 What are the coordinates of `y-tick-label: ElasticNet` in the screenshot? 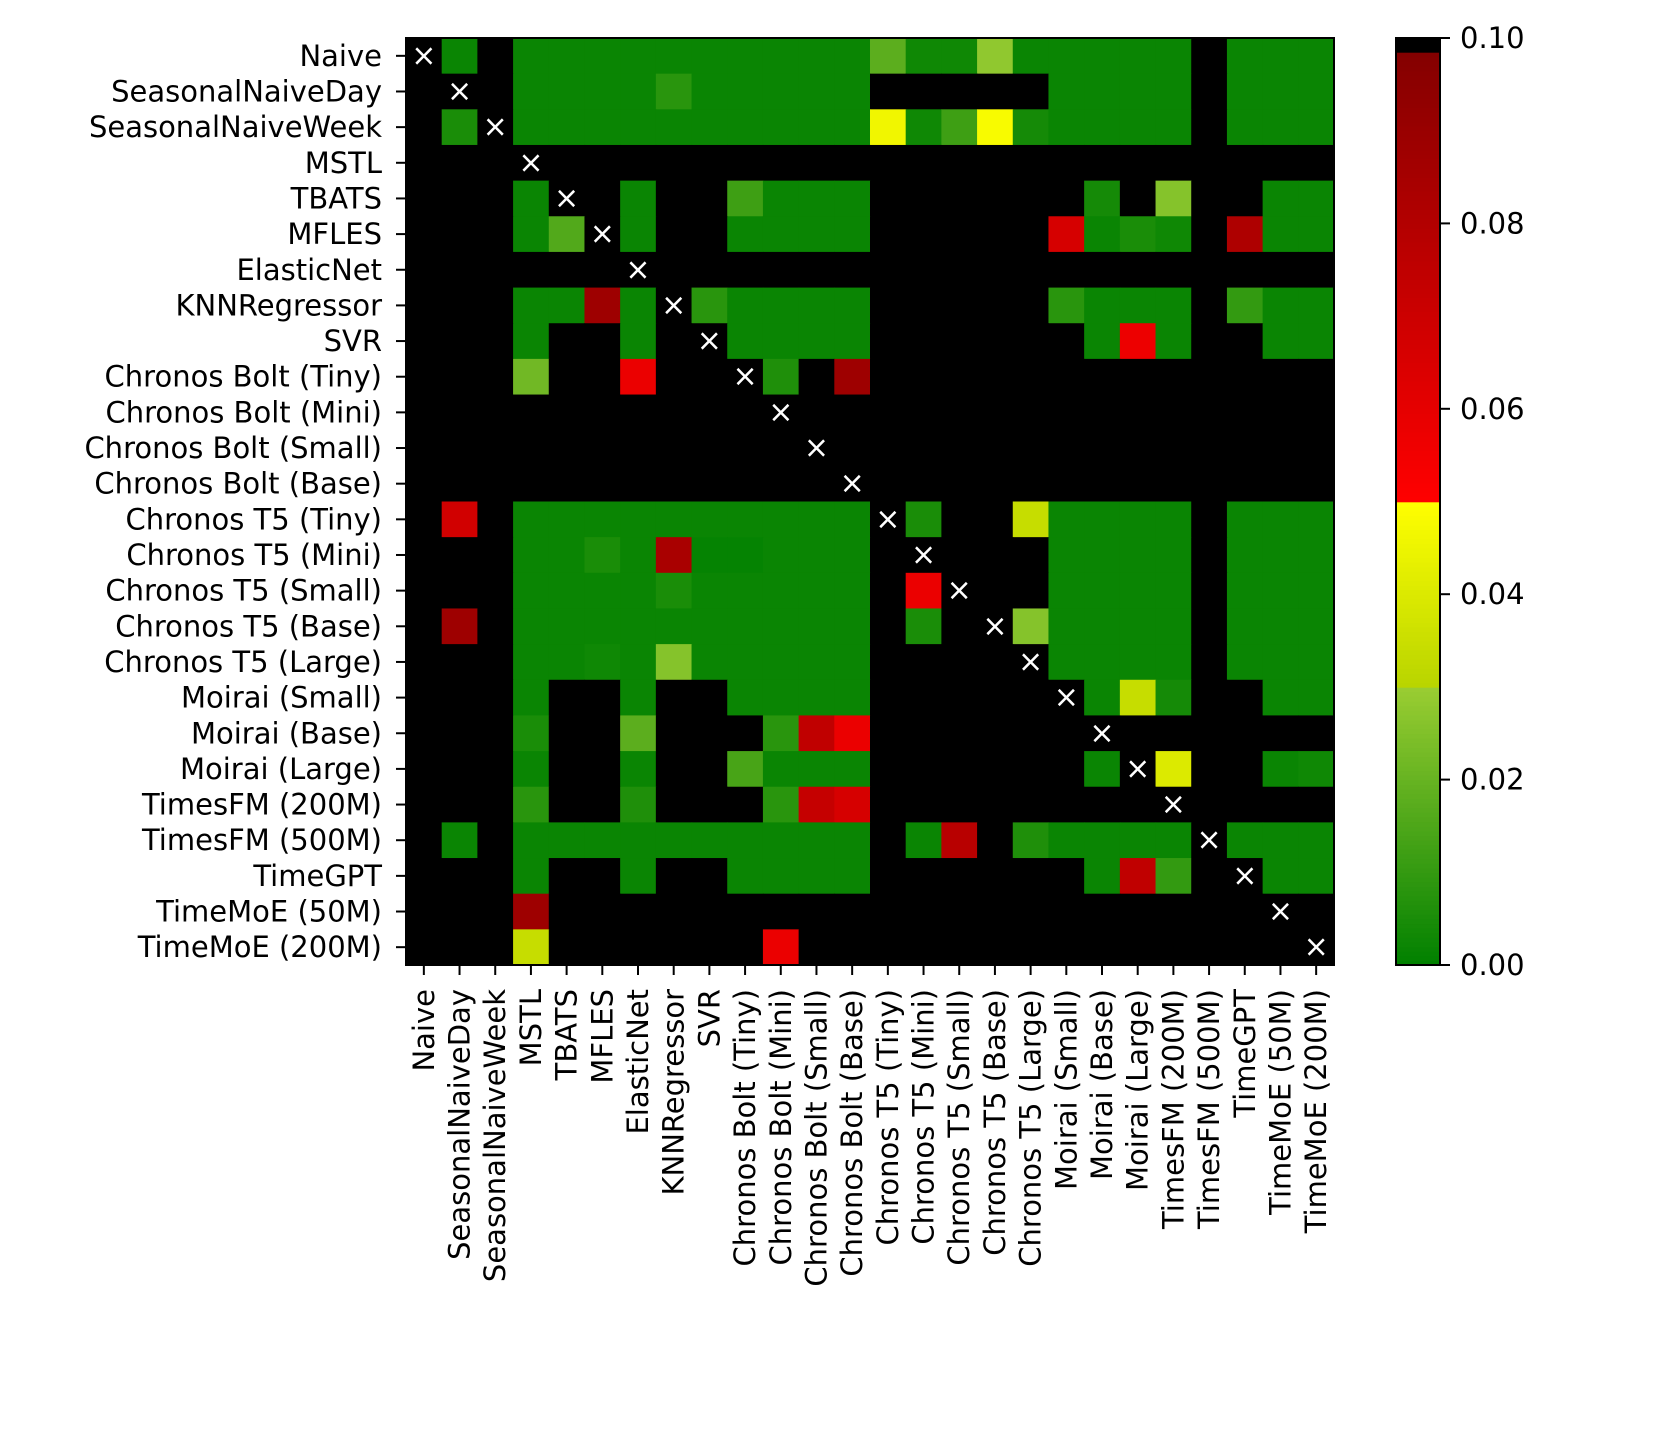 It's located at (309, 270).